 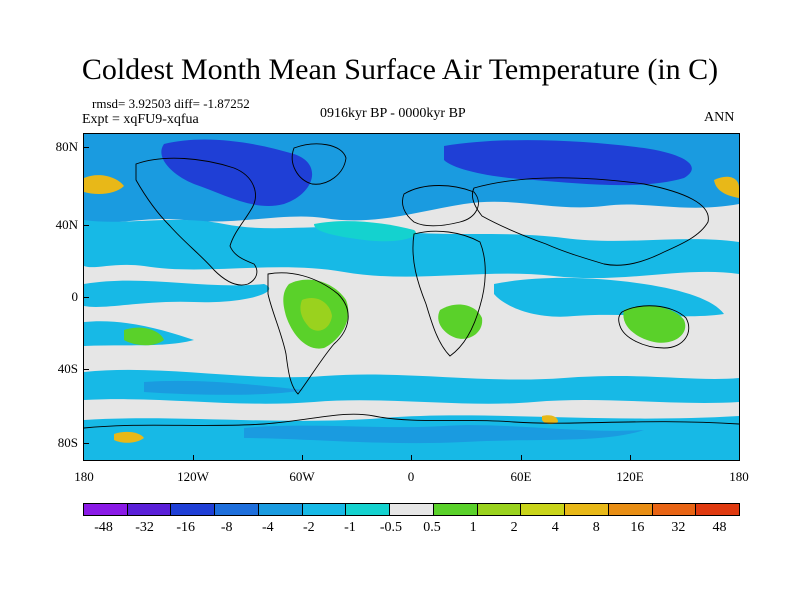 What do you see at coordinates (350, 527) in the screenshot?
I see `colorbar-label: -1` at bounding box center [350, 527].